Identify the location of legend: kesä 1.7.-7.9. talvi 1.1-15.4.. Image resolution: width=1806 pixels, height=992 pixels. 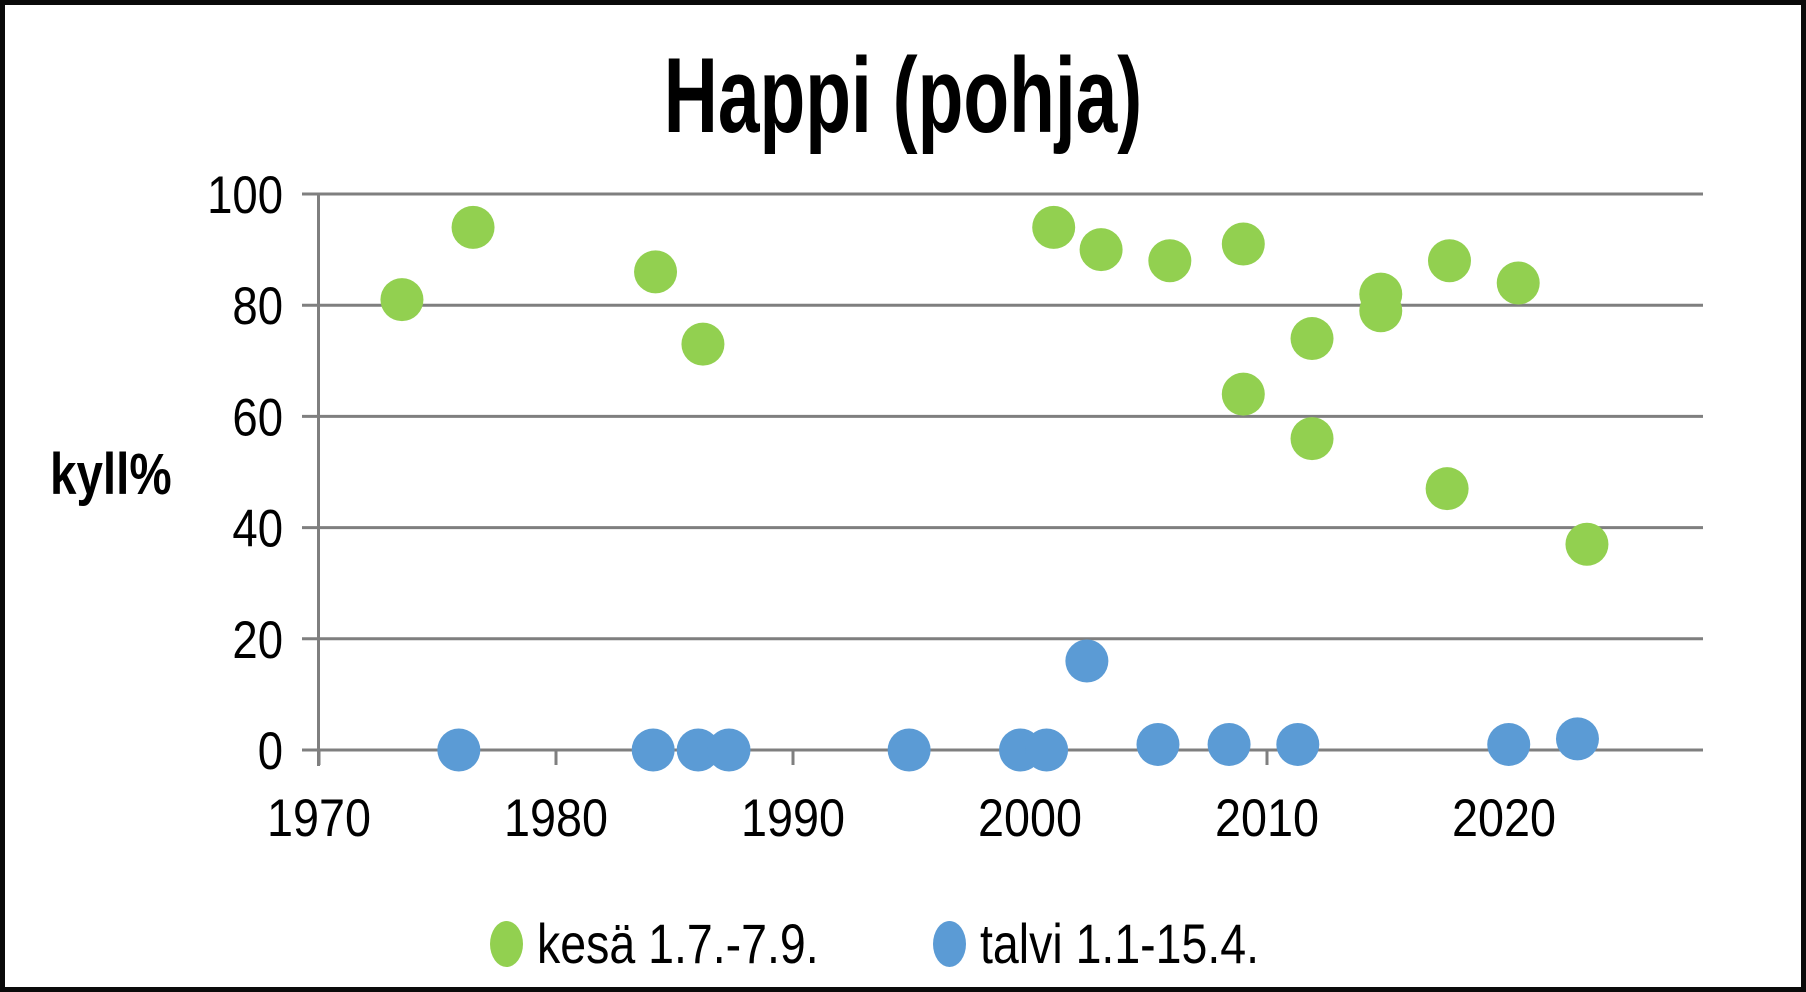
(903, 944).